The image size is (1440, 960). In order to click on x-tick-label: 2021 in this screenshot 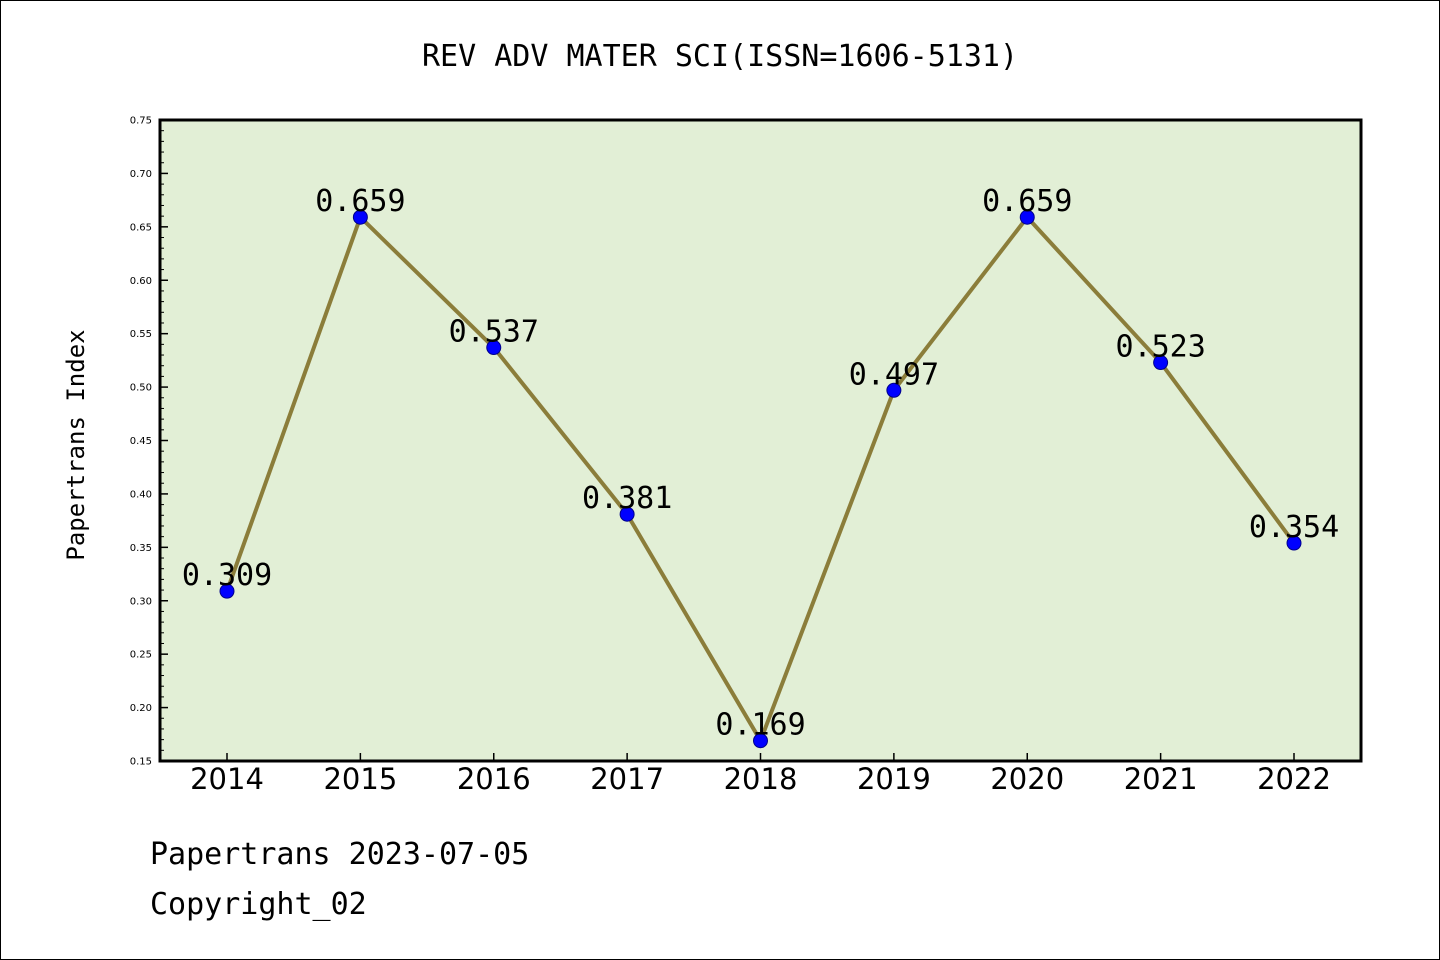, I will do `click(1161, 779)`.